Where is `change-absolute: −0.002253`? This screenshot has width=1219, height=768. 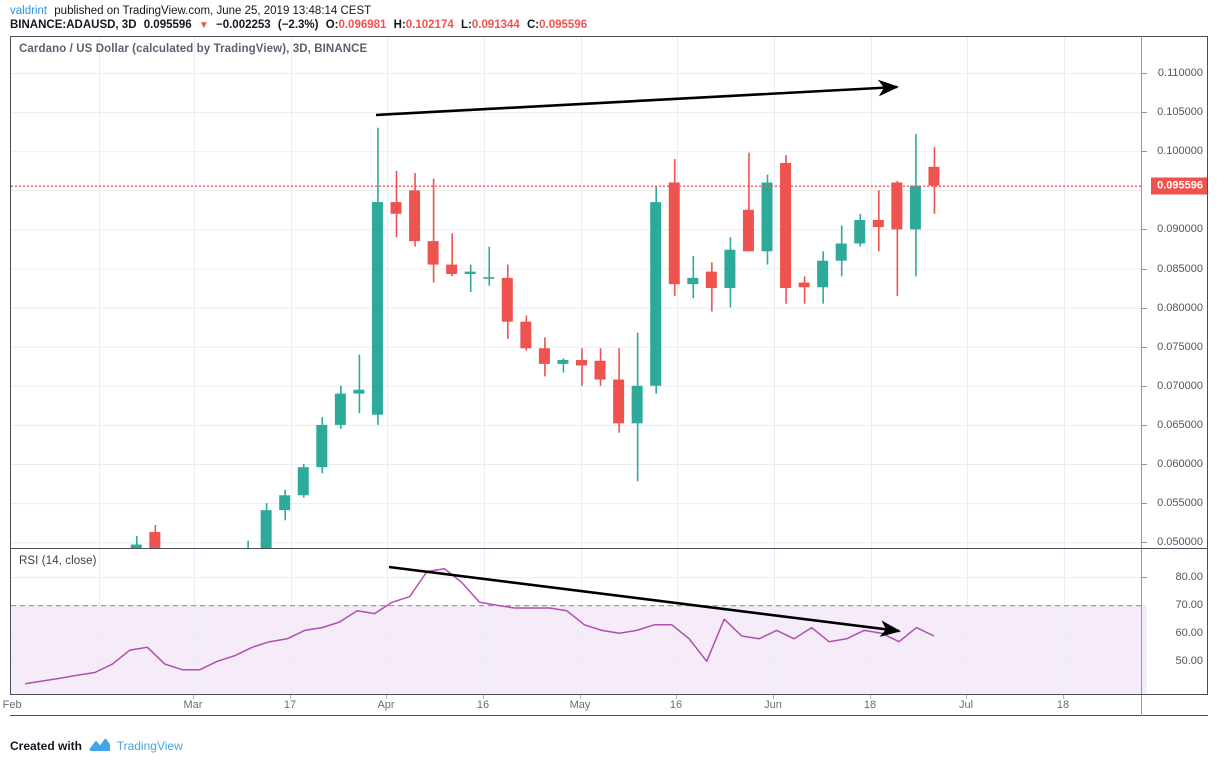 change-absolute: −0.002253 is located at coordinates (243, 25).